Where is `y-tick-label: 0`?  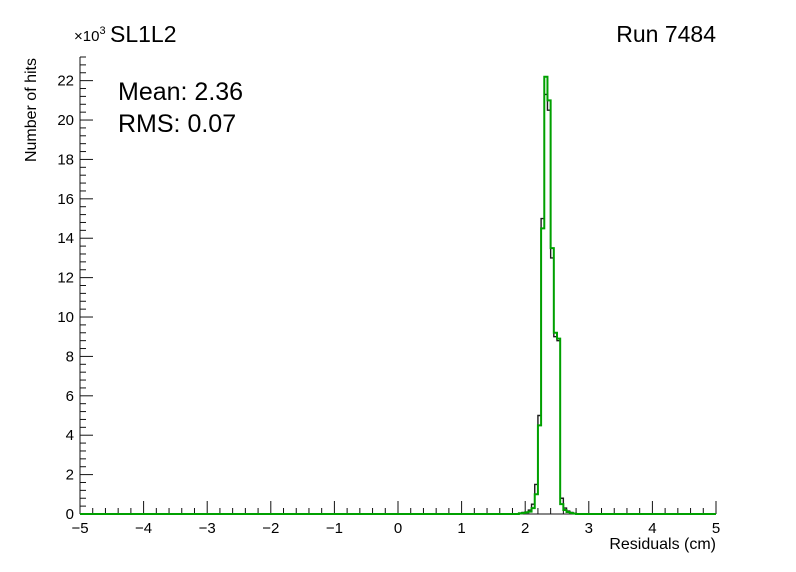
y-tick-label: 0 is located at coordinates (70, 514).